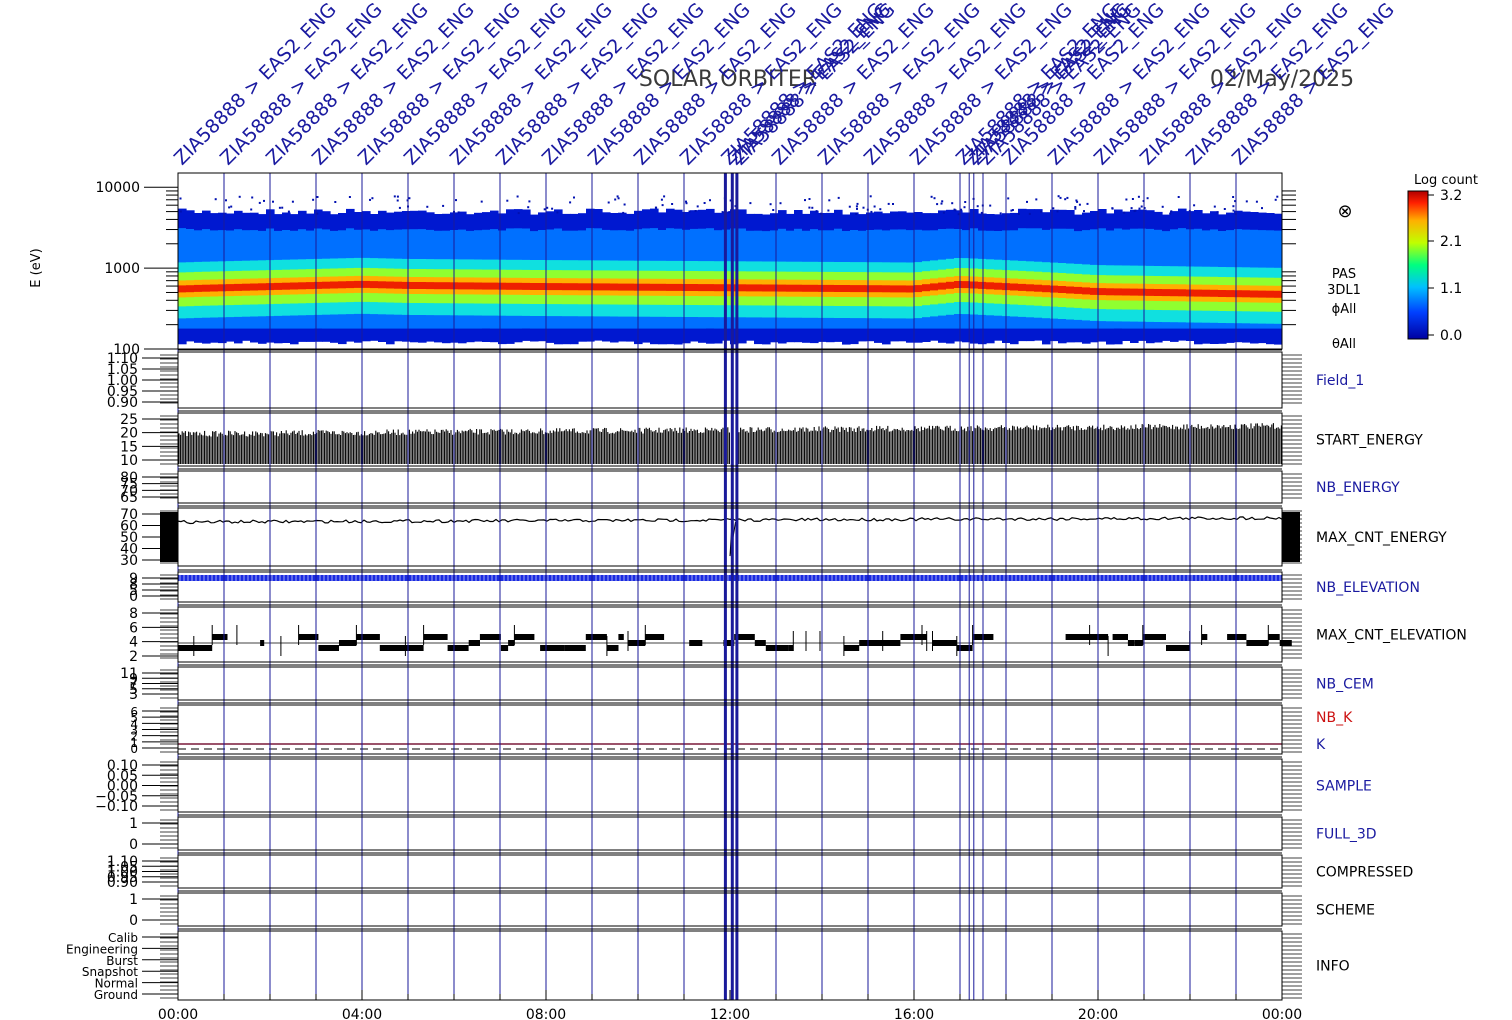  Describe the element at coordinates (133, 685) in the screenshot. I see `panel-tick-label: 7` at that location.